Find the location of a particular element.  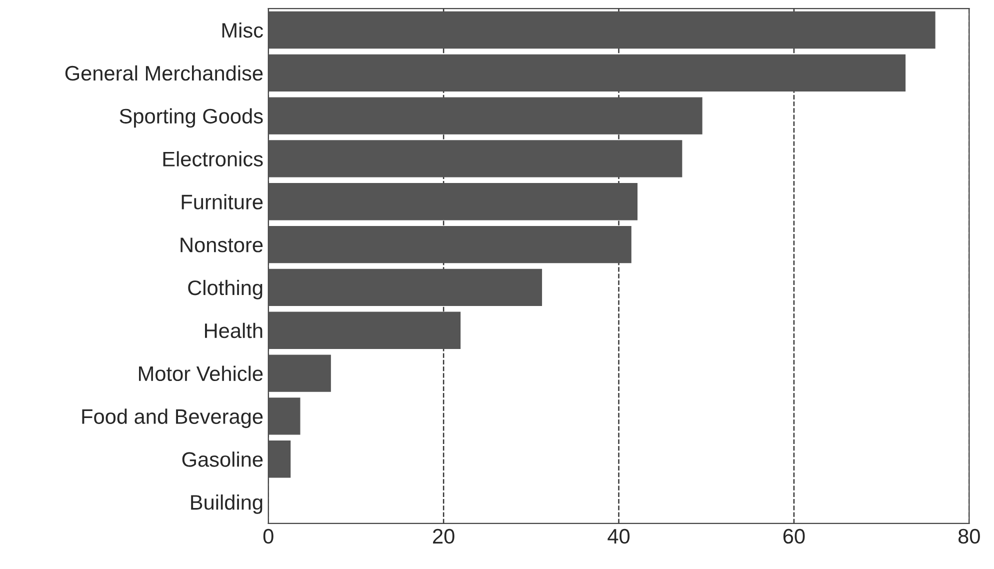

y-tick-label: Food and Beverage is located at coordinates (172, 418).